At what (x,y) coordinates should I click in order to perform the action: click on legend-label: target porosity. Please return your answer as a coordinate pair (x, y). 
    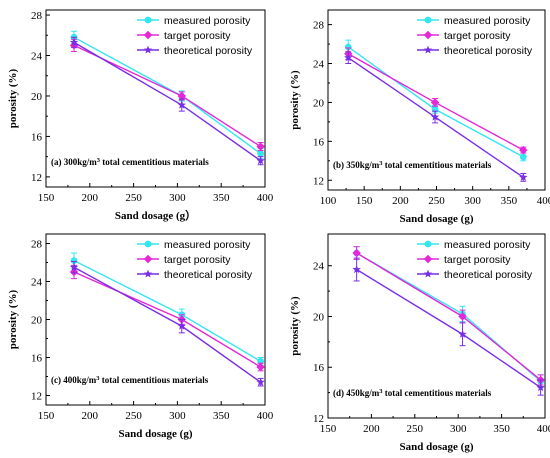
    Looking at the image, I should click on (197, 260).